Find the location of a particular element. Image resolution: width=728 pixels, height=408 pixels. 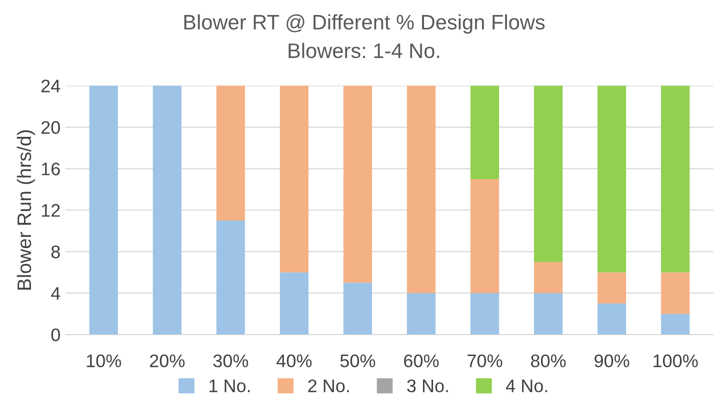

x-tick-label: 70% is located at coordinates (485, 361).